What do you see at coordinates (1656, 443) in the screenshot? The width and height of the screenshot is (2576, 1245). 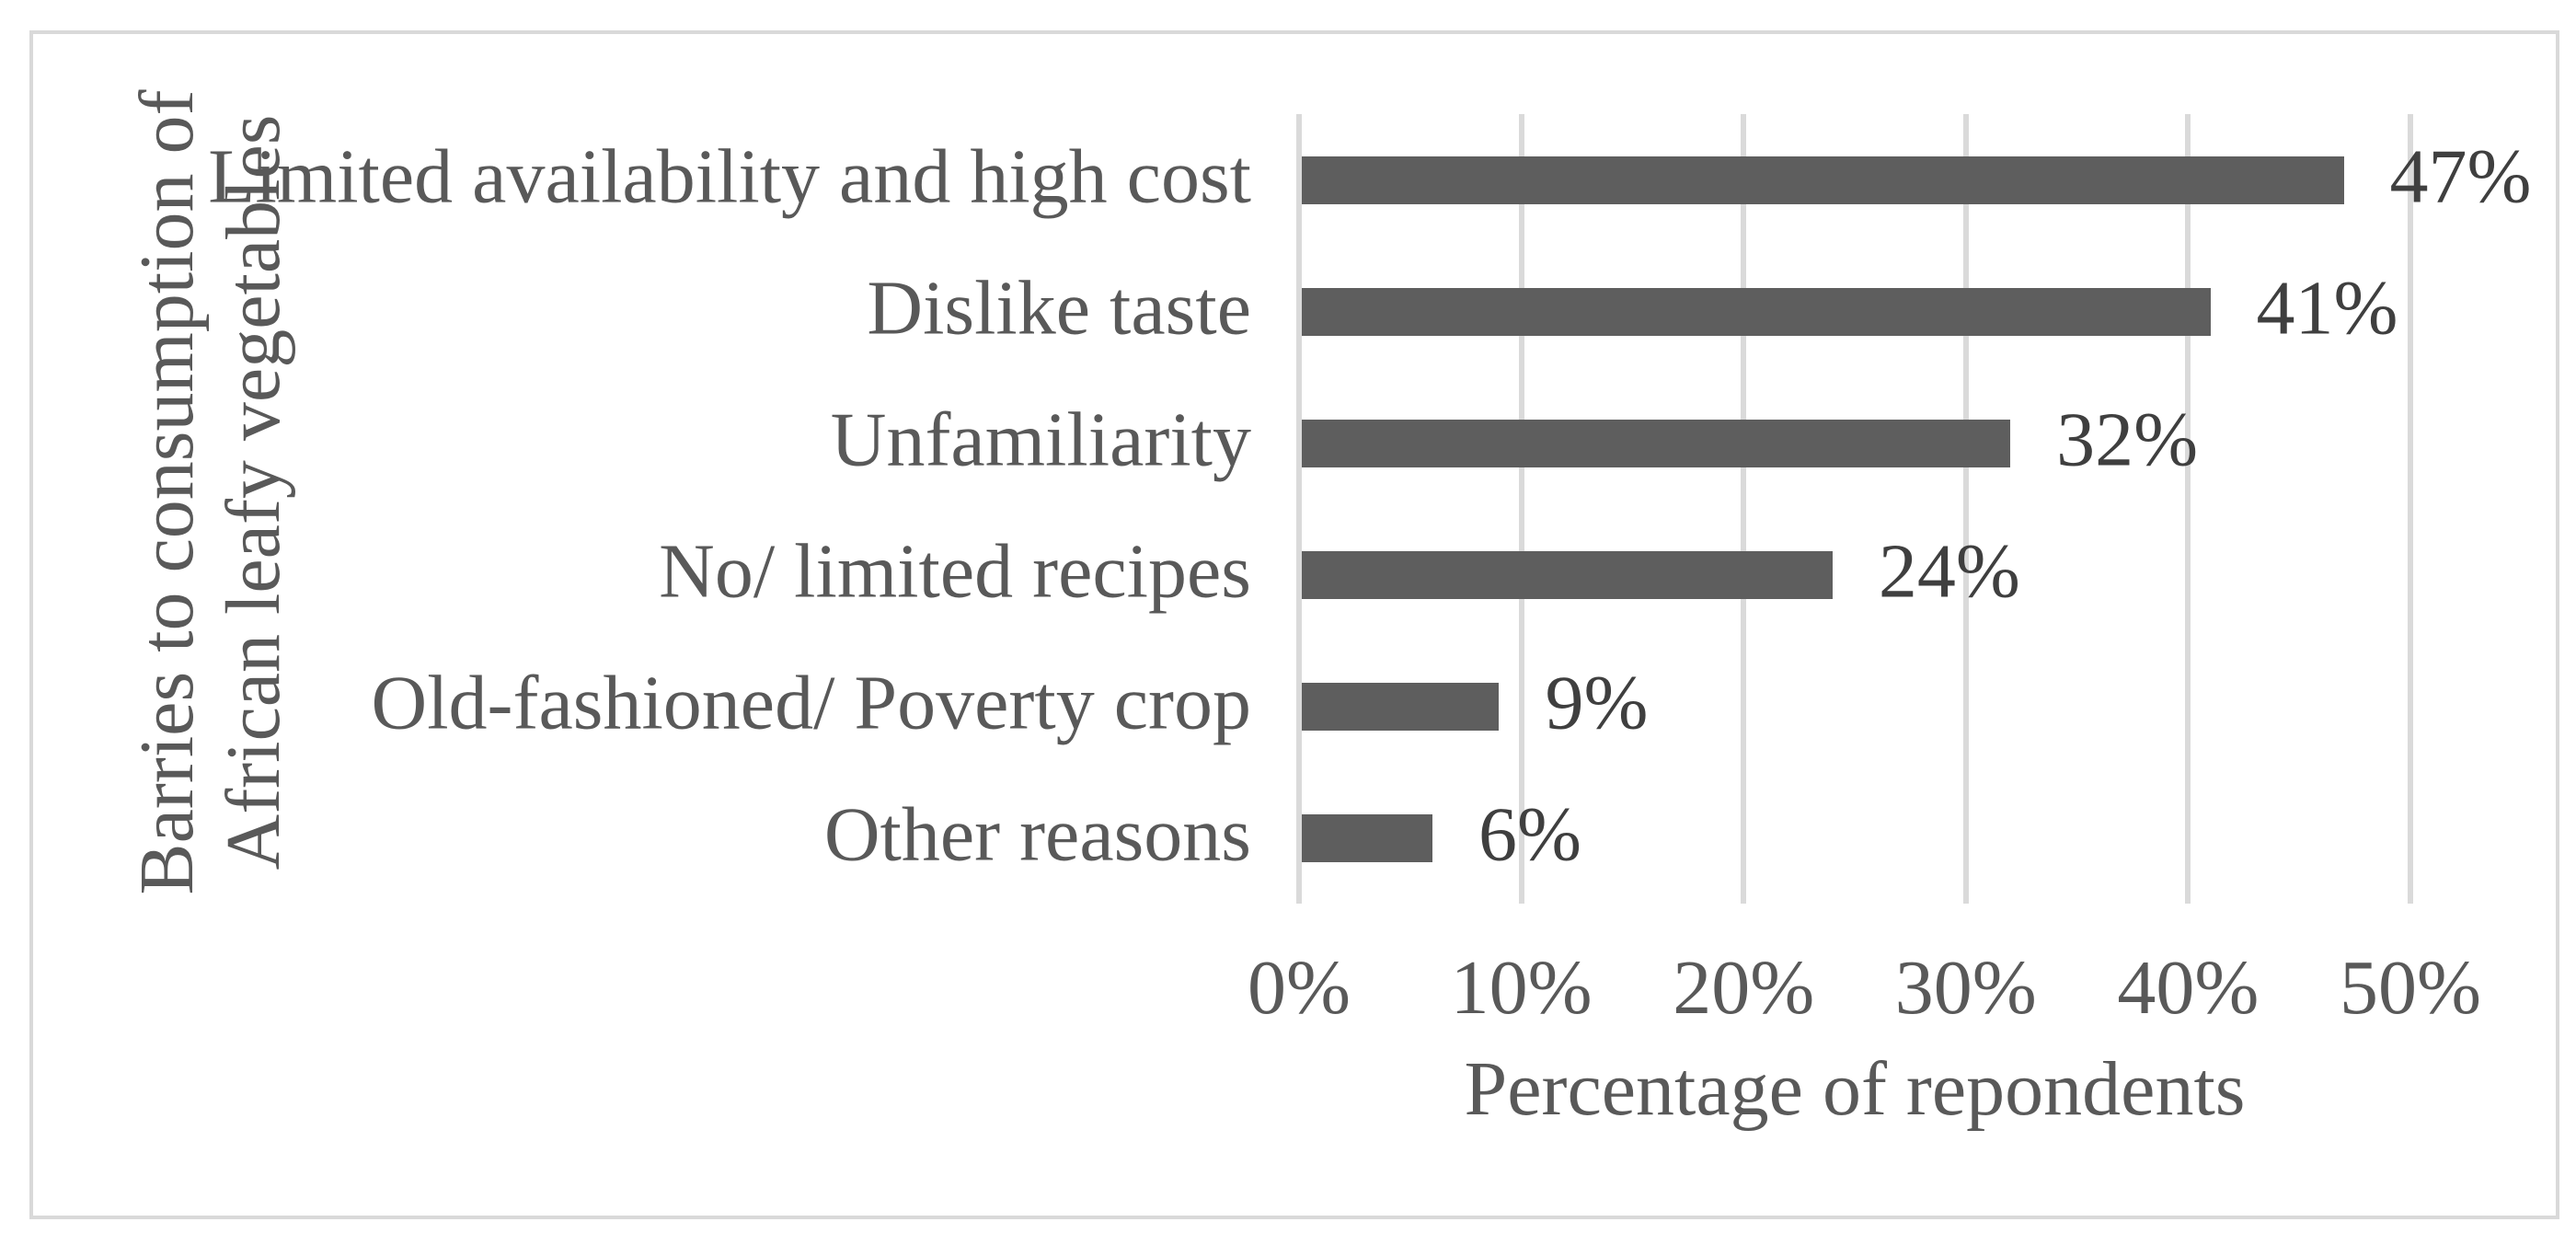 I see `bar-32%` at bounding box center [1656, 443].